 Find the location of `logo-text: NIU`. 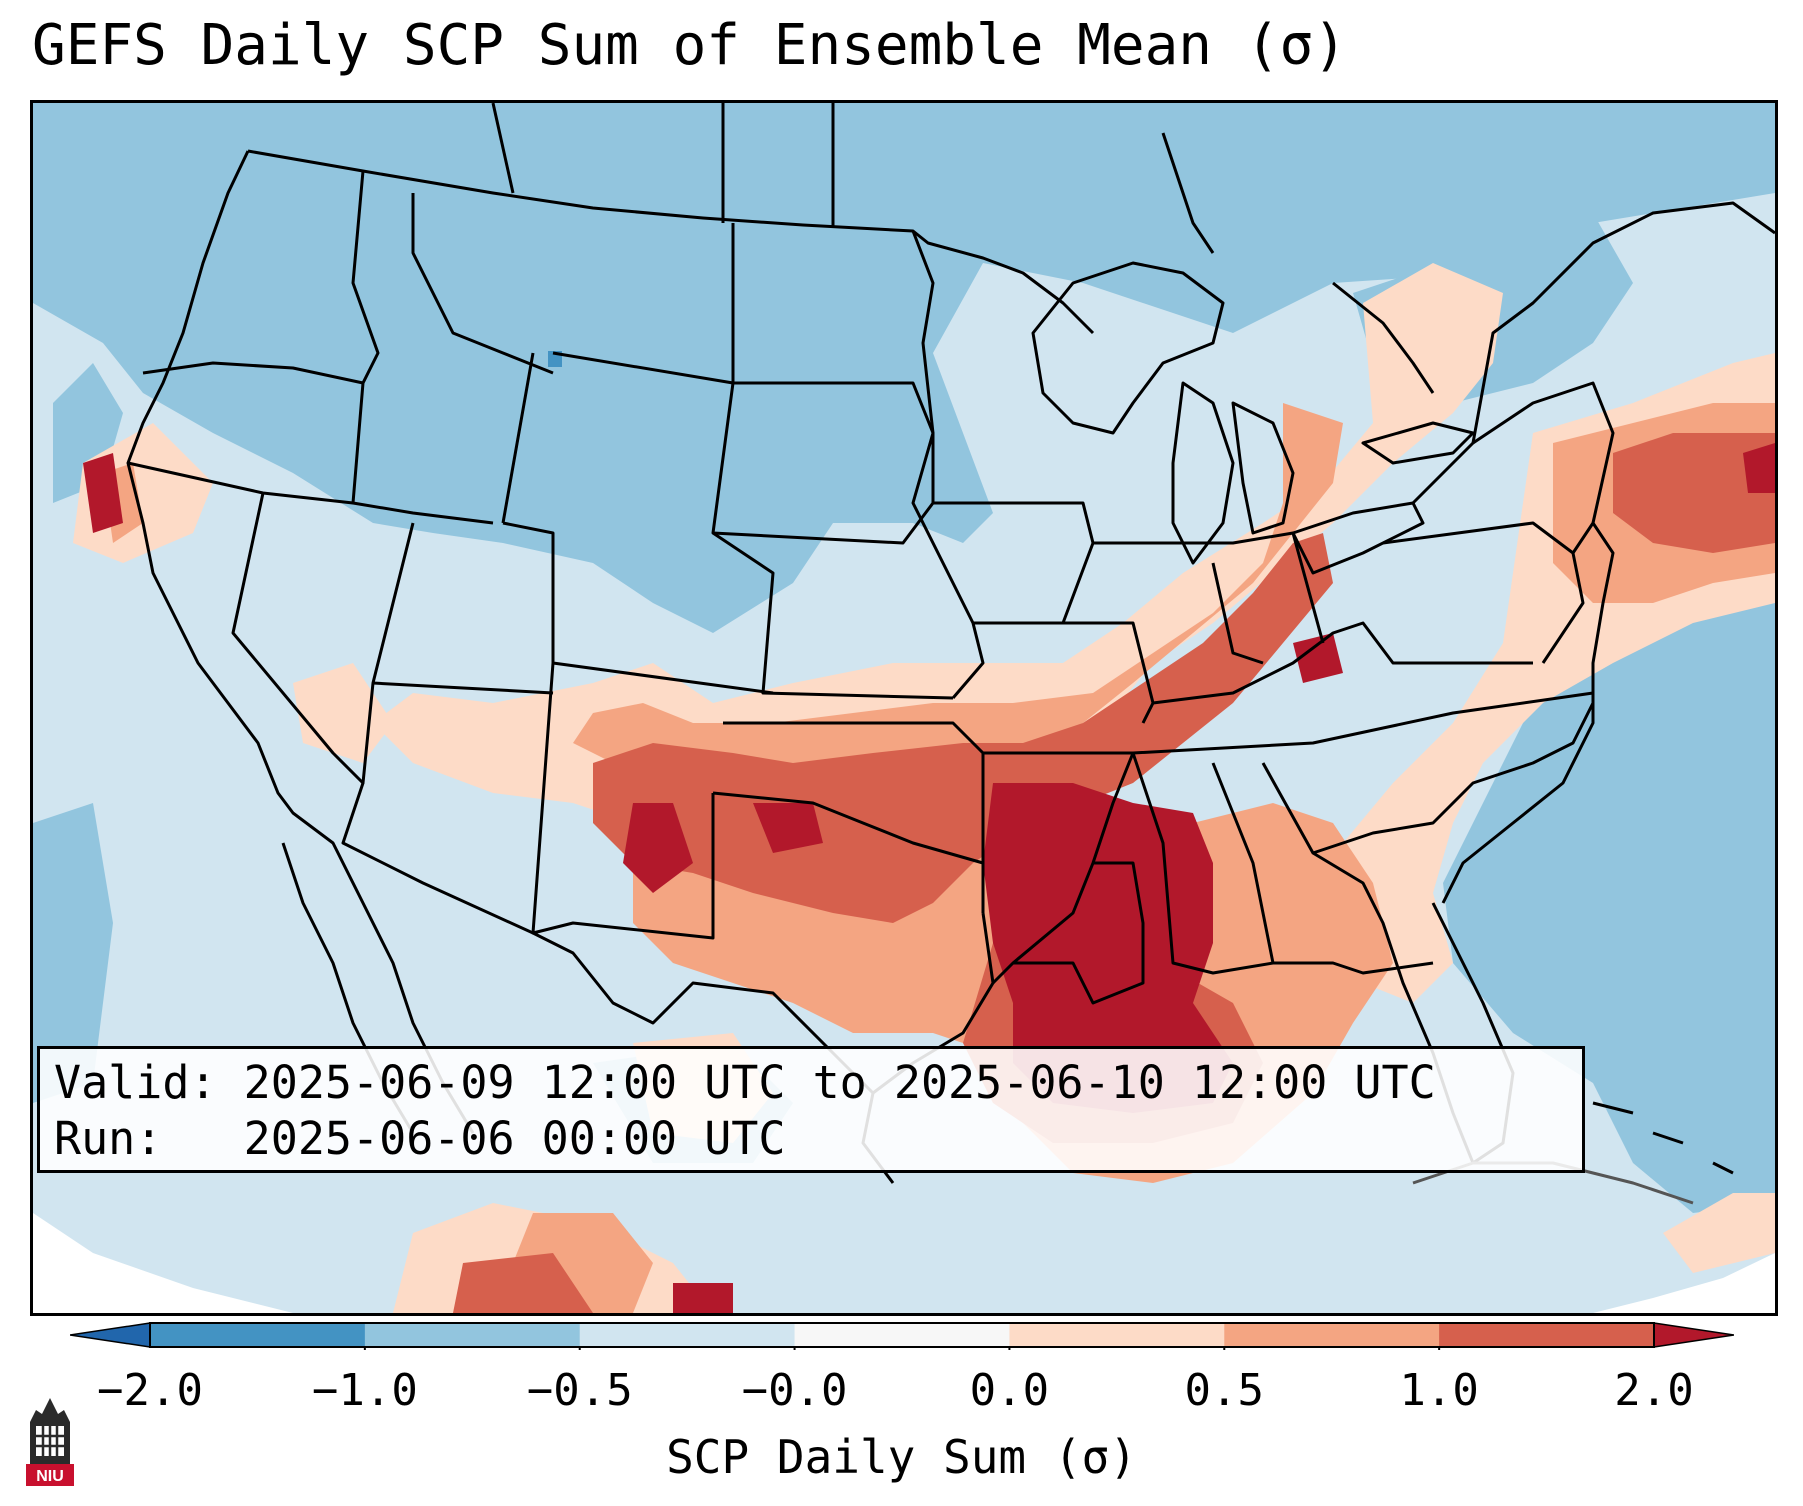

logo-text: NIU is located at coordinates (50, 1476).